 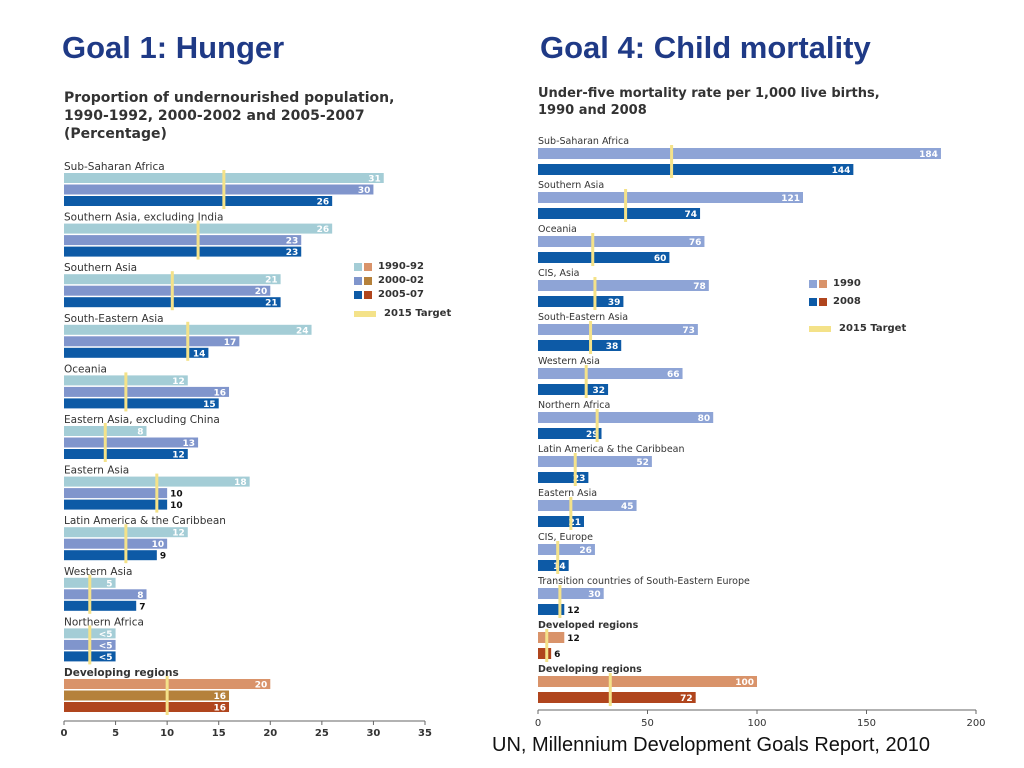 What do you see at coordinates (545, 653) in the screenshot?
I see `bar-2008-developed-regions` at bounding box center [545, 653].